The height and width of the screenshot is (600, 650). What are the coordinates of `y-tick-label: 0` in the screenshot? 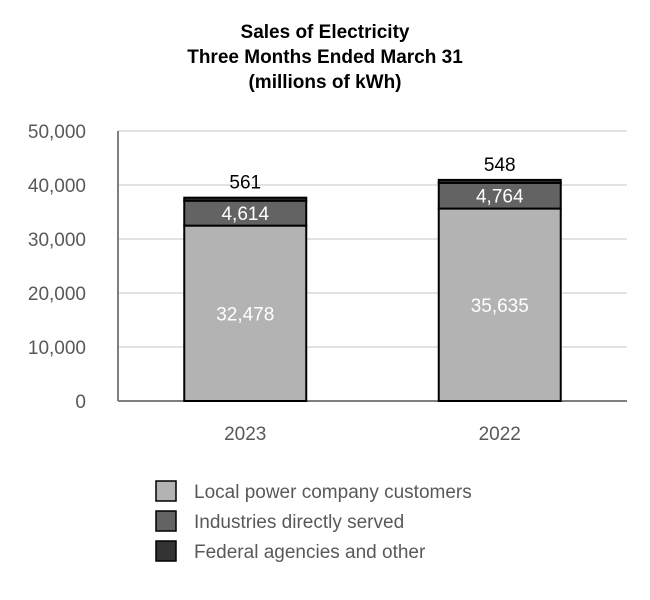 It's located at (80, 402).